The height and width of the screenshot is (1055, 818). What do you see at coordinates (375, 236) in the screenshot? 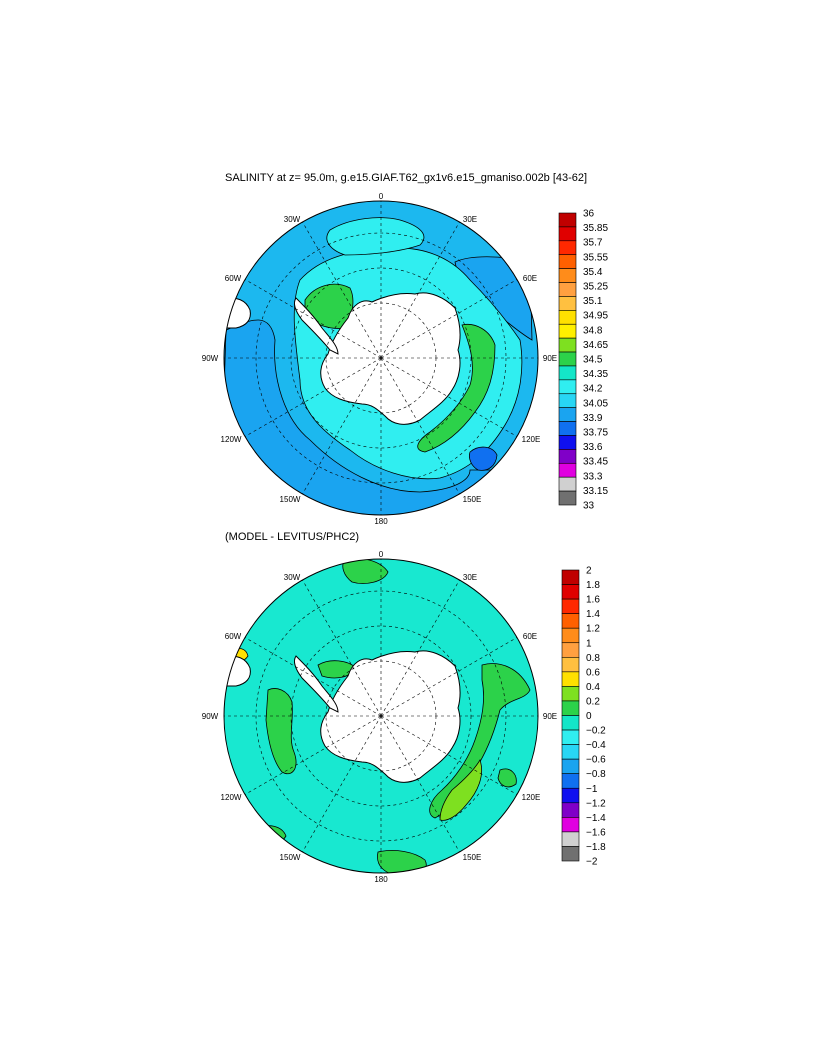
I see `salinity-region-34.2-north` at bounding box center [375, 236].